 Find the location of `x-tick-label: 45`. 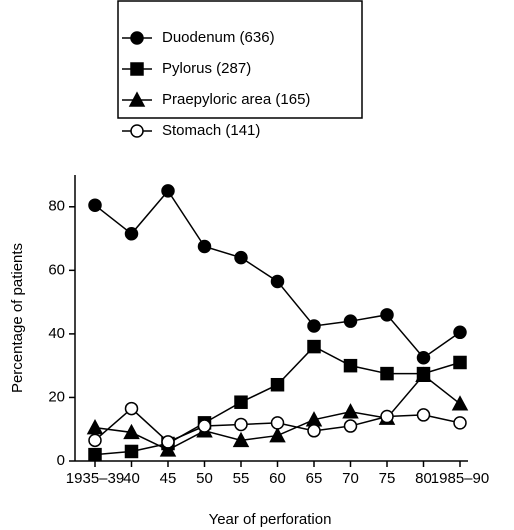

x-tick-label: 45 is located at coordinates (168, 478).